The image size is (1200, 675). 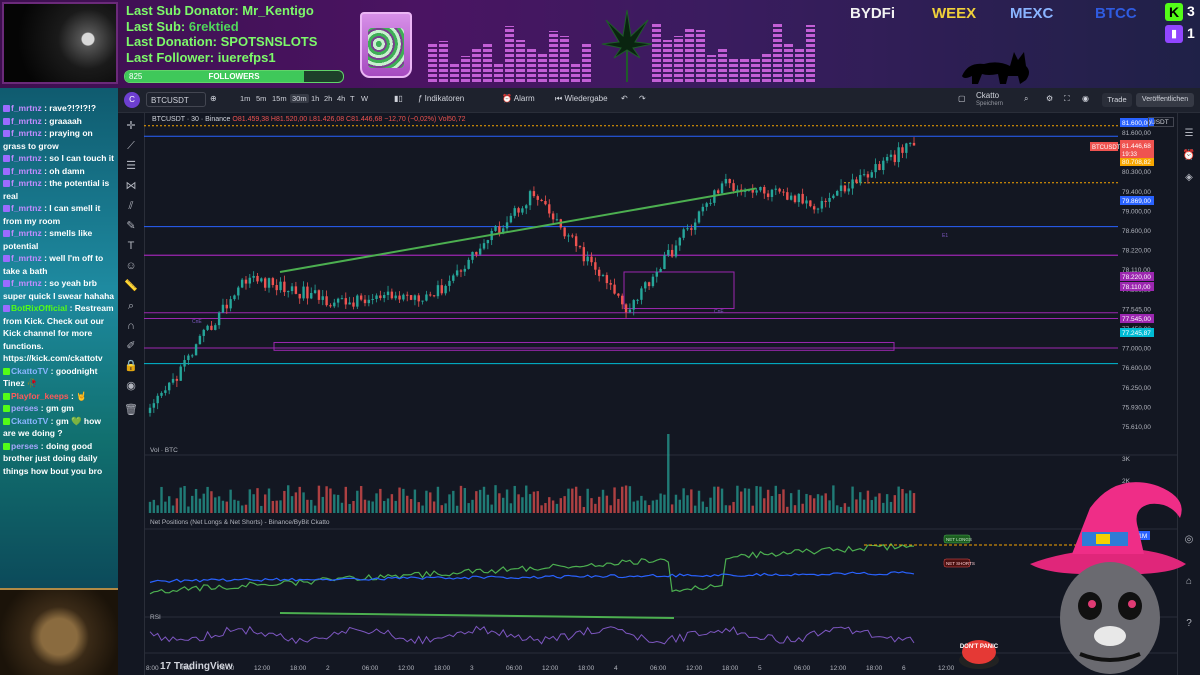 I want to click on layout-name: Ckatto Speichern, so click(x=989, y=100).